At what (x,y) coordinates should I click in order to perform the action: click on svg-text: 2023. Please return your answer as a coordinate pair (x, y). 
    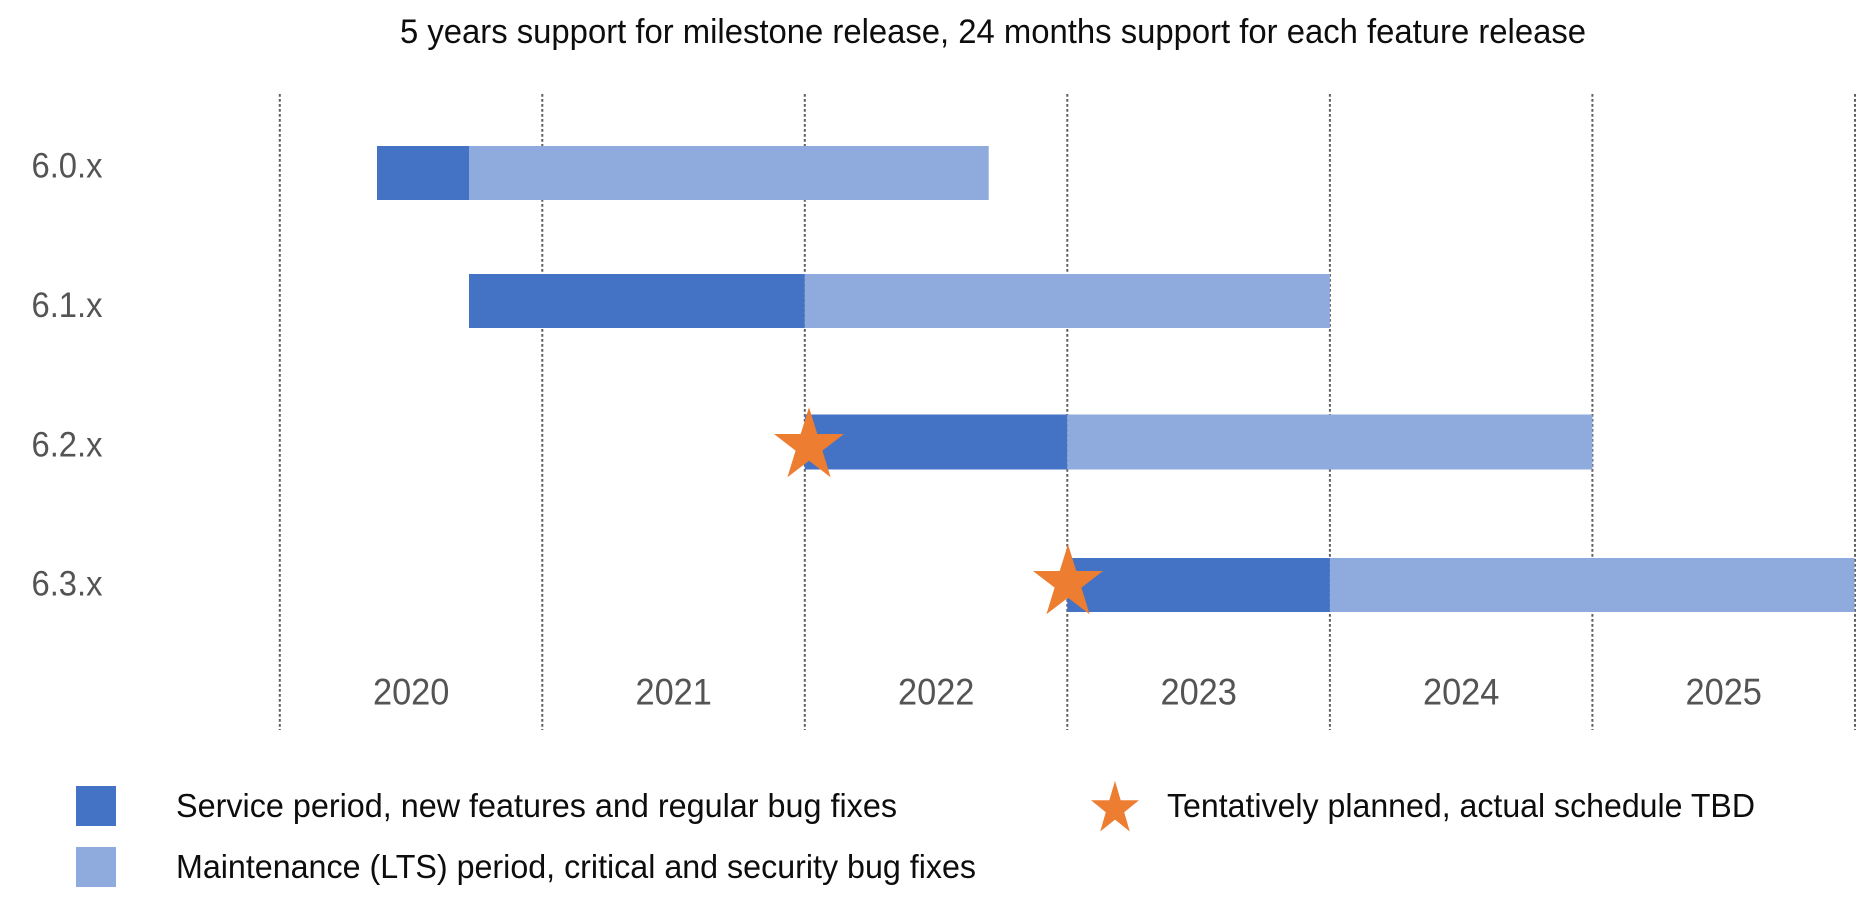
    Looking at the image, I should click on (1198, 691).